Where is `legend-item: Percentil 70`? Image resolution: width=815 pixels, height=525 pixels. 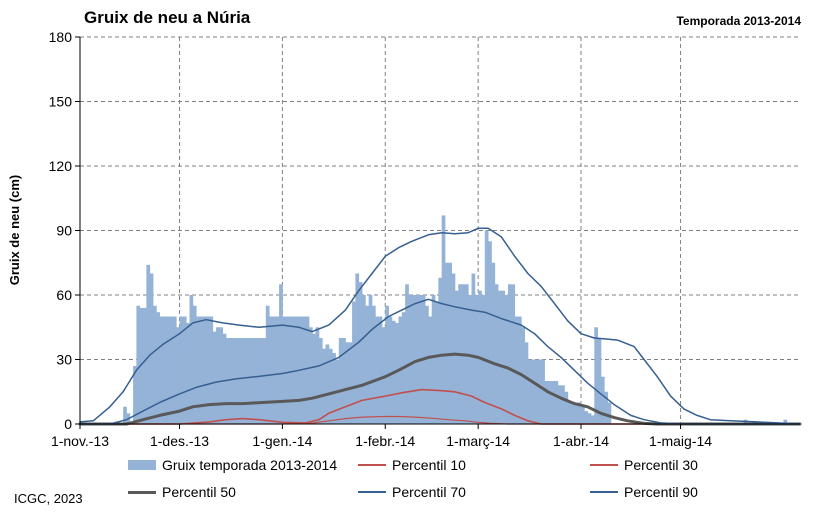
legend-item: Percentil 70 is located at coordinates (412, 492).